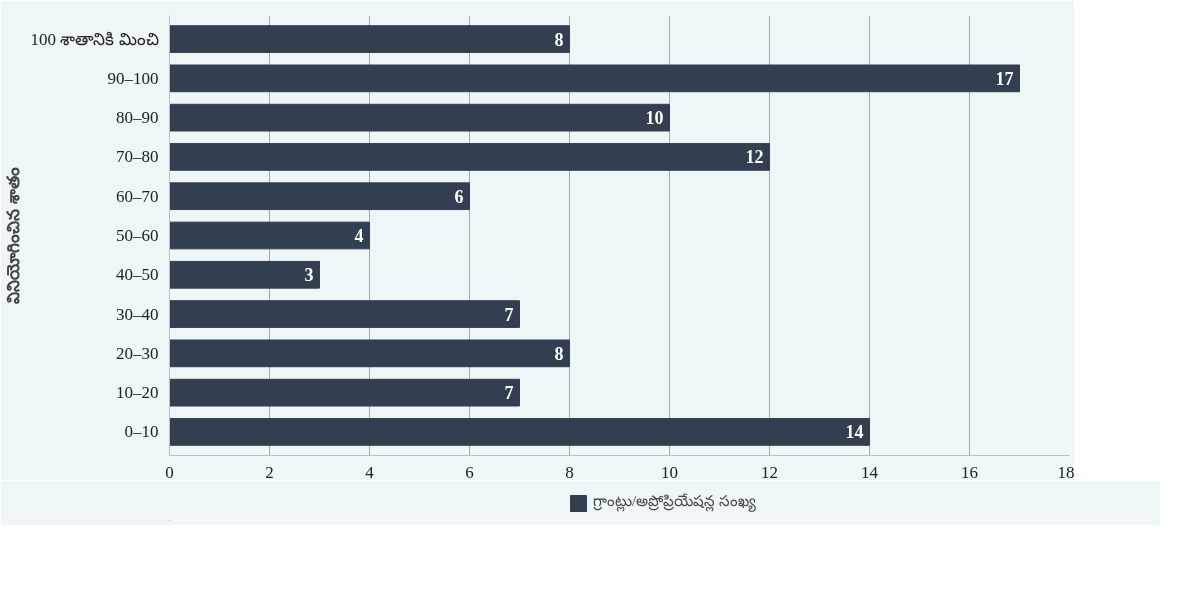 The width and height of the screenshot is (1202, 612). Describe the element at coordinates (359, 236) in the screenshot. I see `data-label: 4` at that location.